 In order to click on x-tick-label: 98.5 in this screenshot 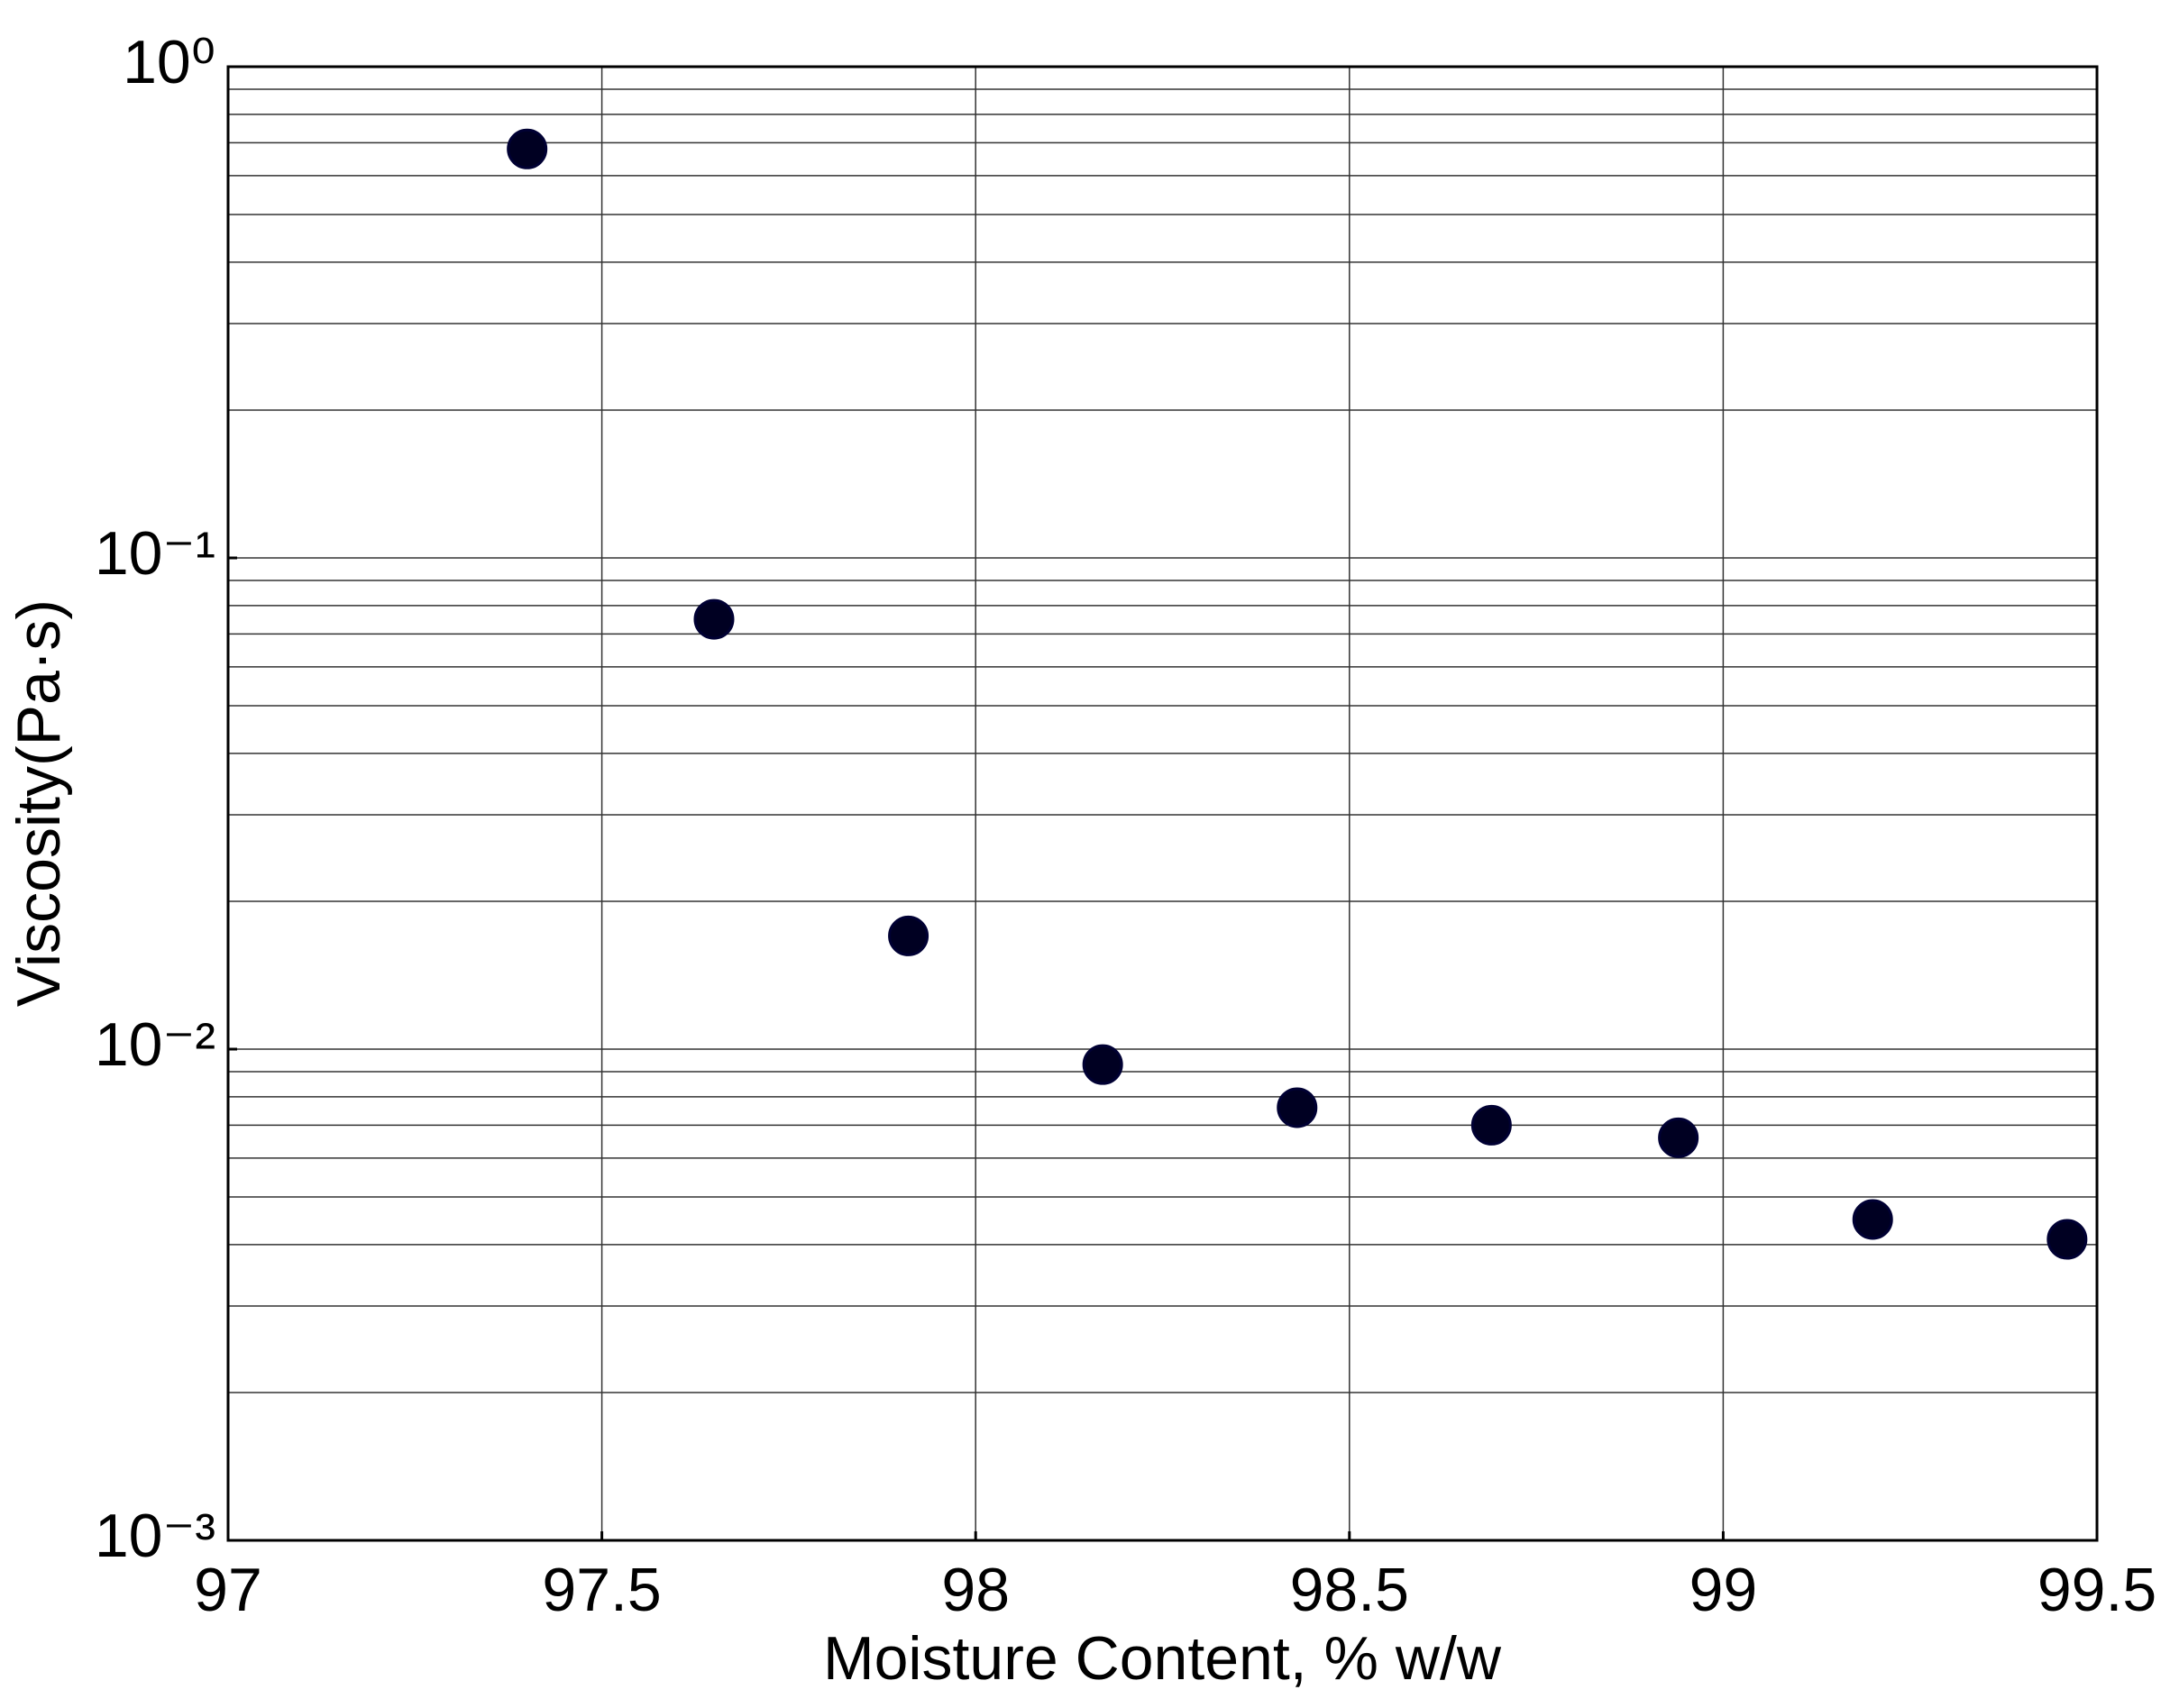, I will do `click(1349, 1590)`.